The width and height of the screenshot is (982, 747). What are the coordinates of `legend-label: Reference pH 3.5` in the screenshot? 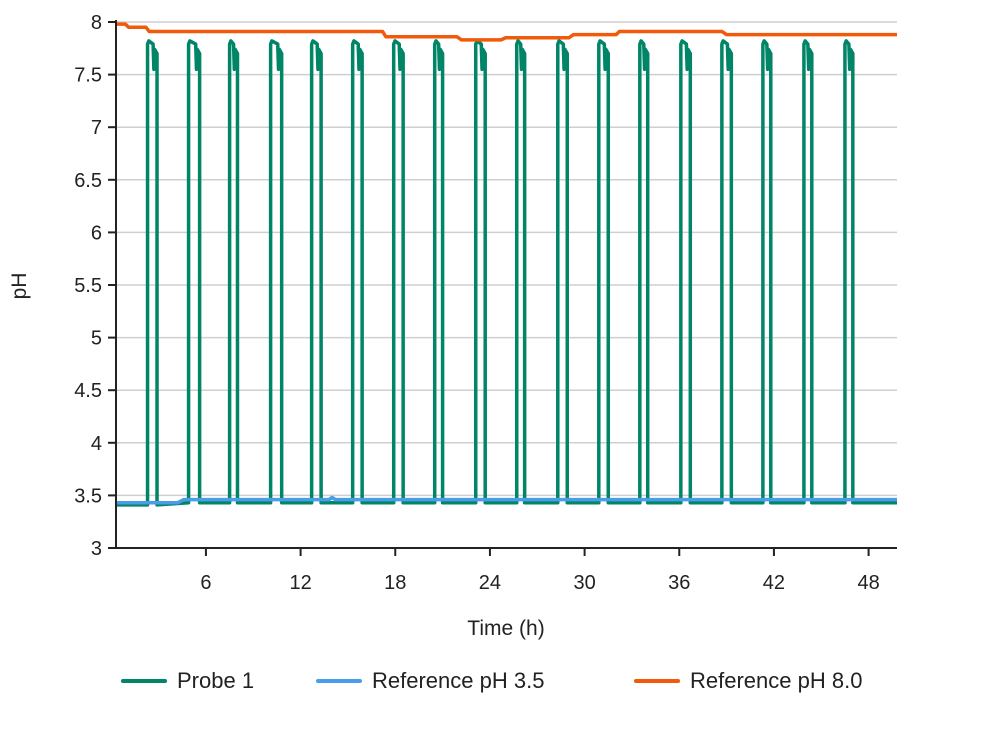 It's located at (458, 680).